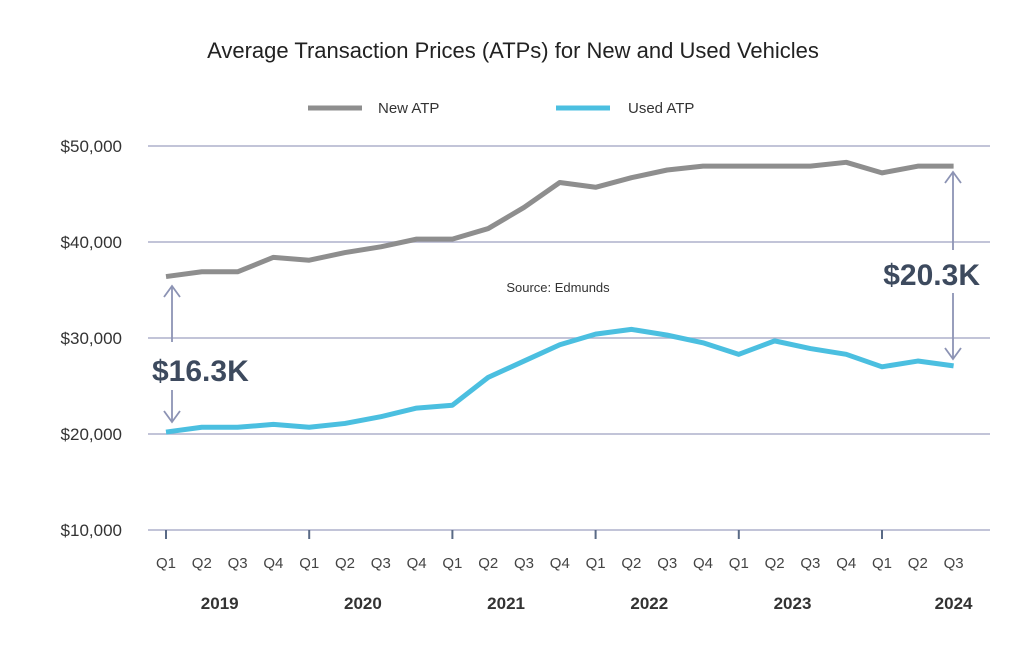  What do you see at coordinates (558, 287) in the screenshot?
I see `source-note: Source: Edmunds` at bounding box center [558, 287].